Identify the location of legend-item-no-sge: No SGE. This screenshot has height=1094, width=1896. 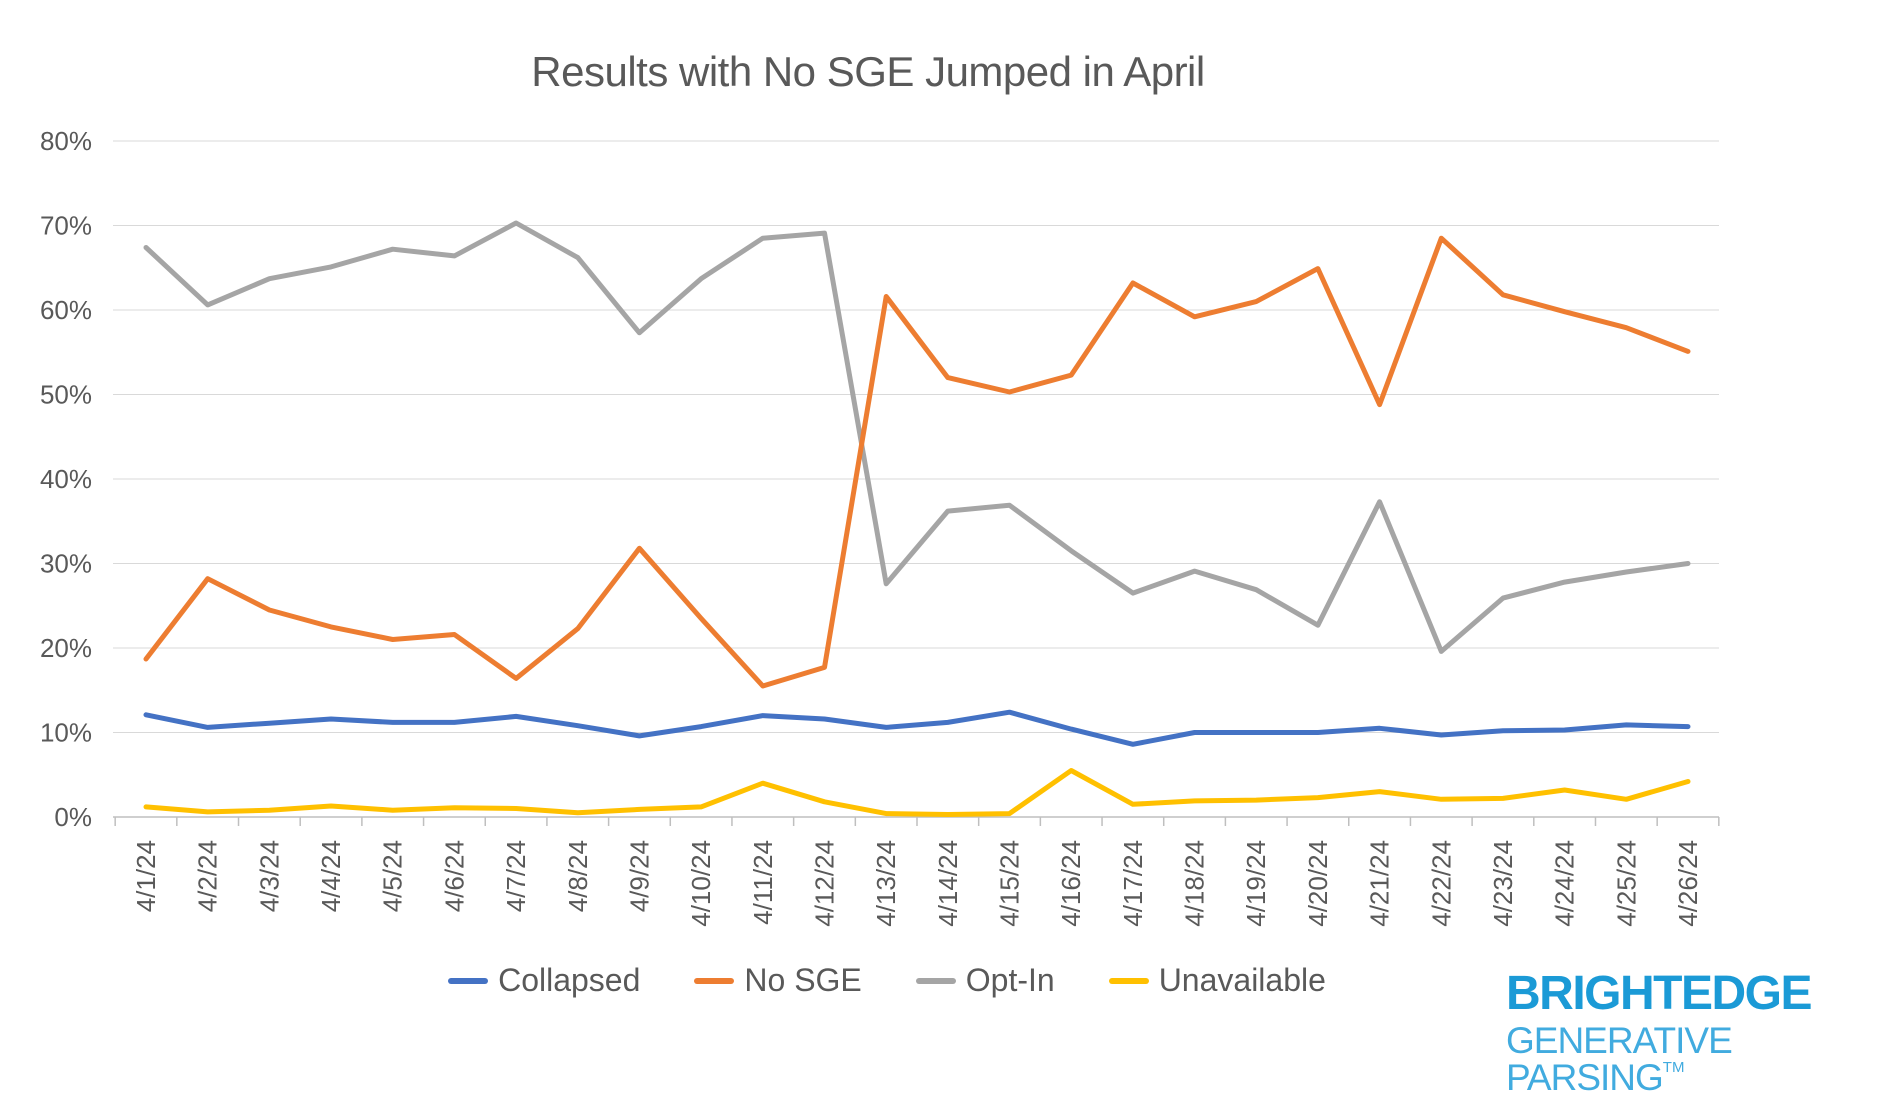
(778, 980).